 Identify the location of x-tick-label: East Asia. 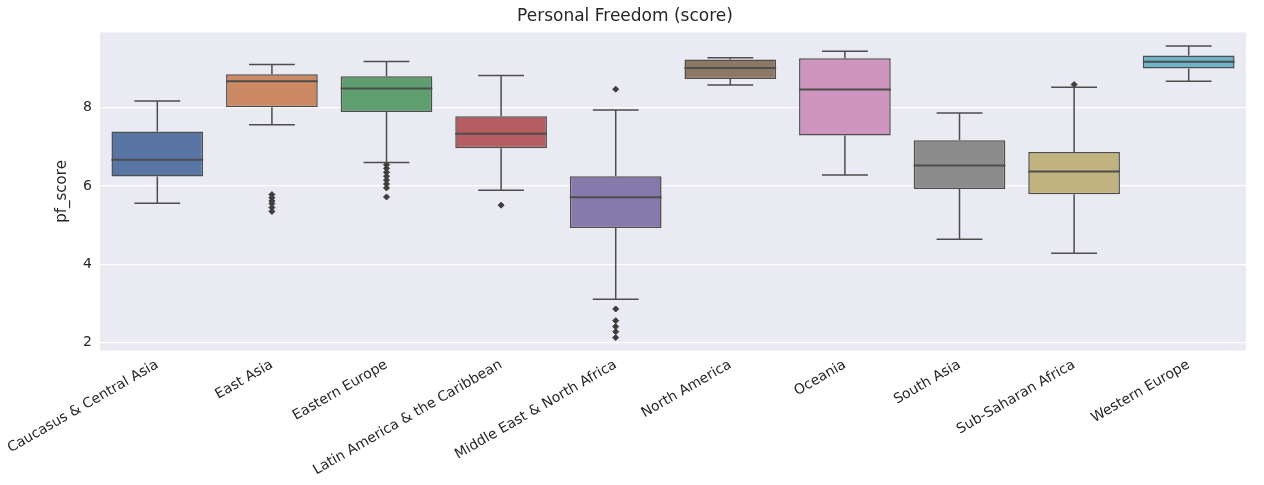
(243, 378).